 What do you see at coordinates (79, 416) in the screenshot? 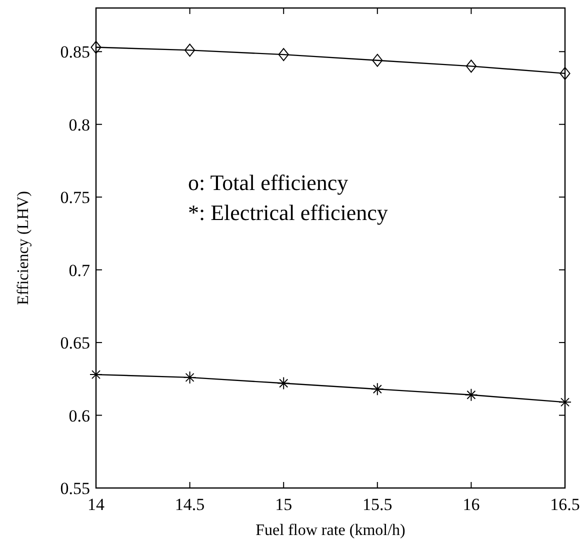
I see `y-tick-label: 0.6` at bounding box center [79, 416].